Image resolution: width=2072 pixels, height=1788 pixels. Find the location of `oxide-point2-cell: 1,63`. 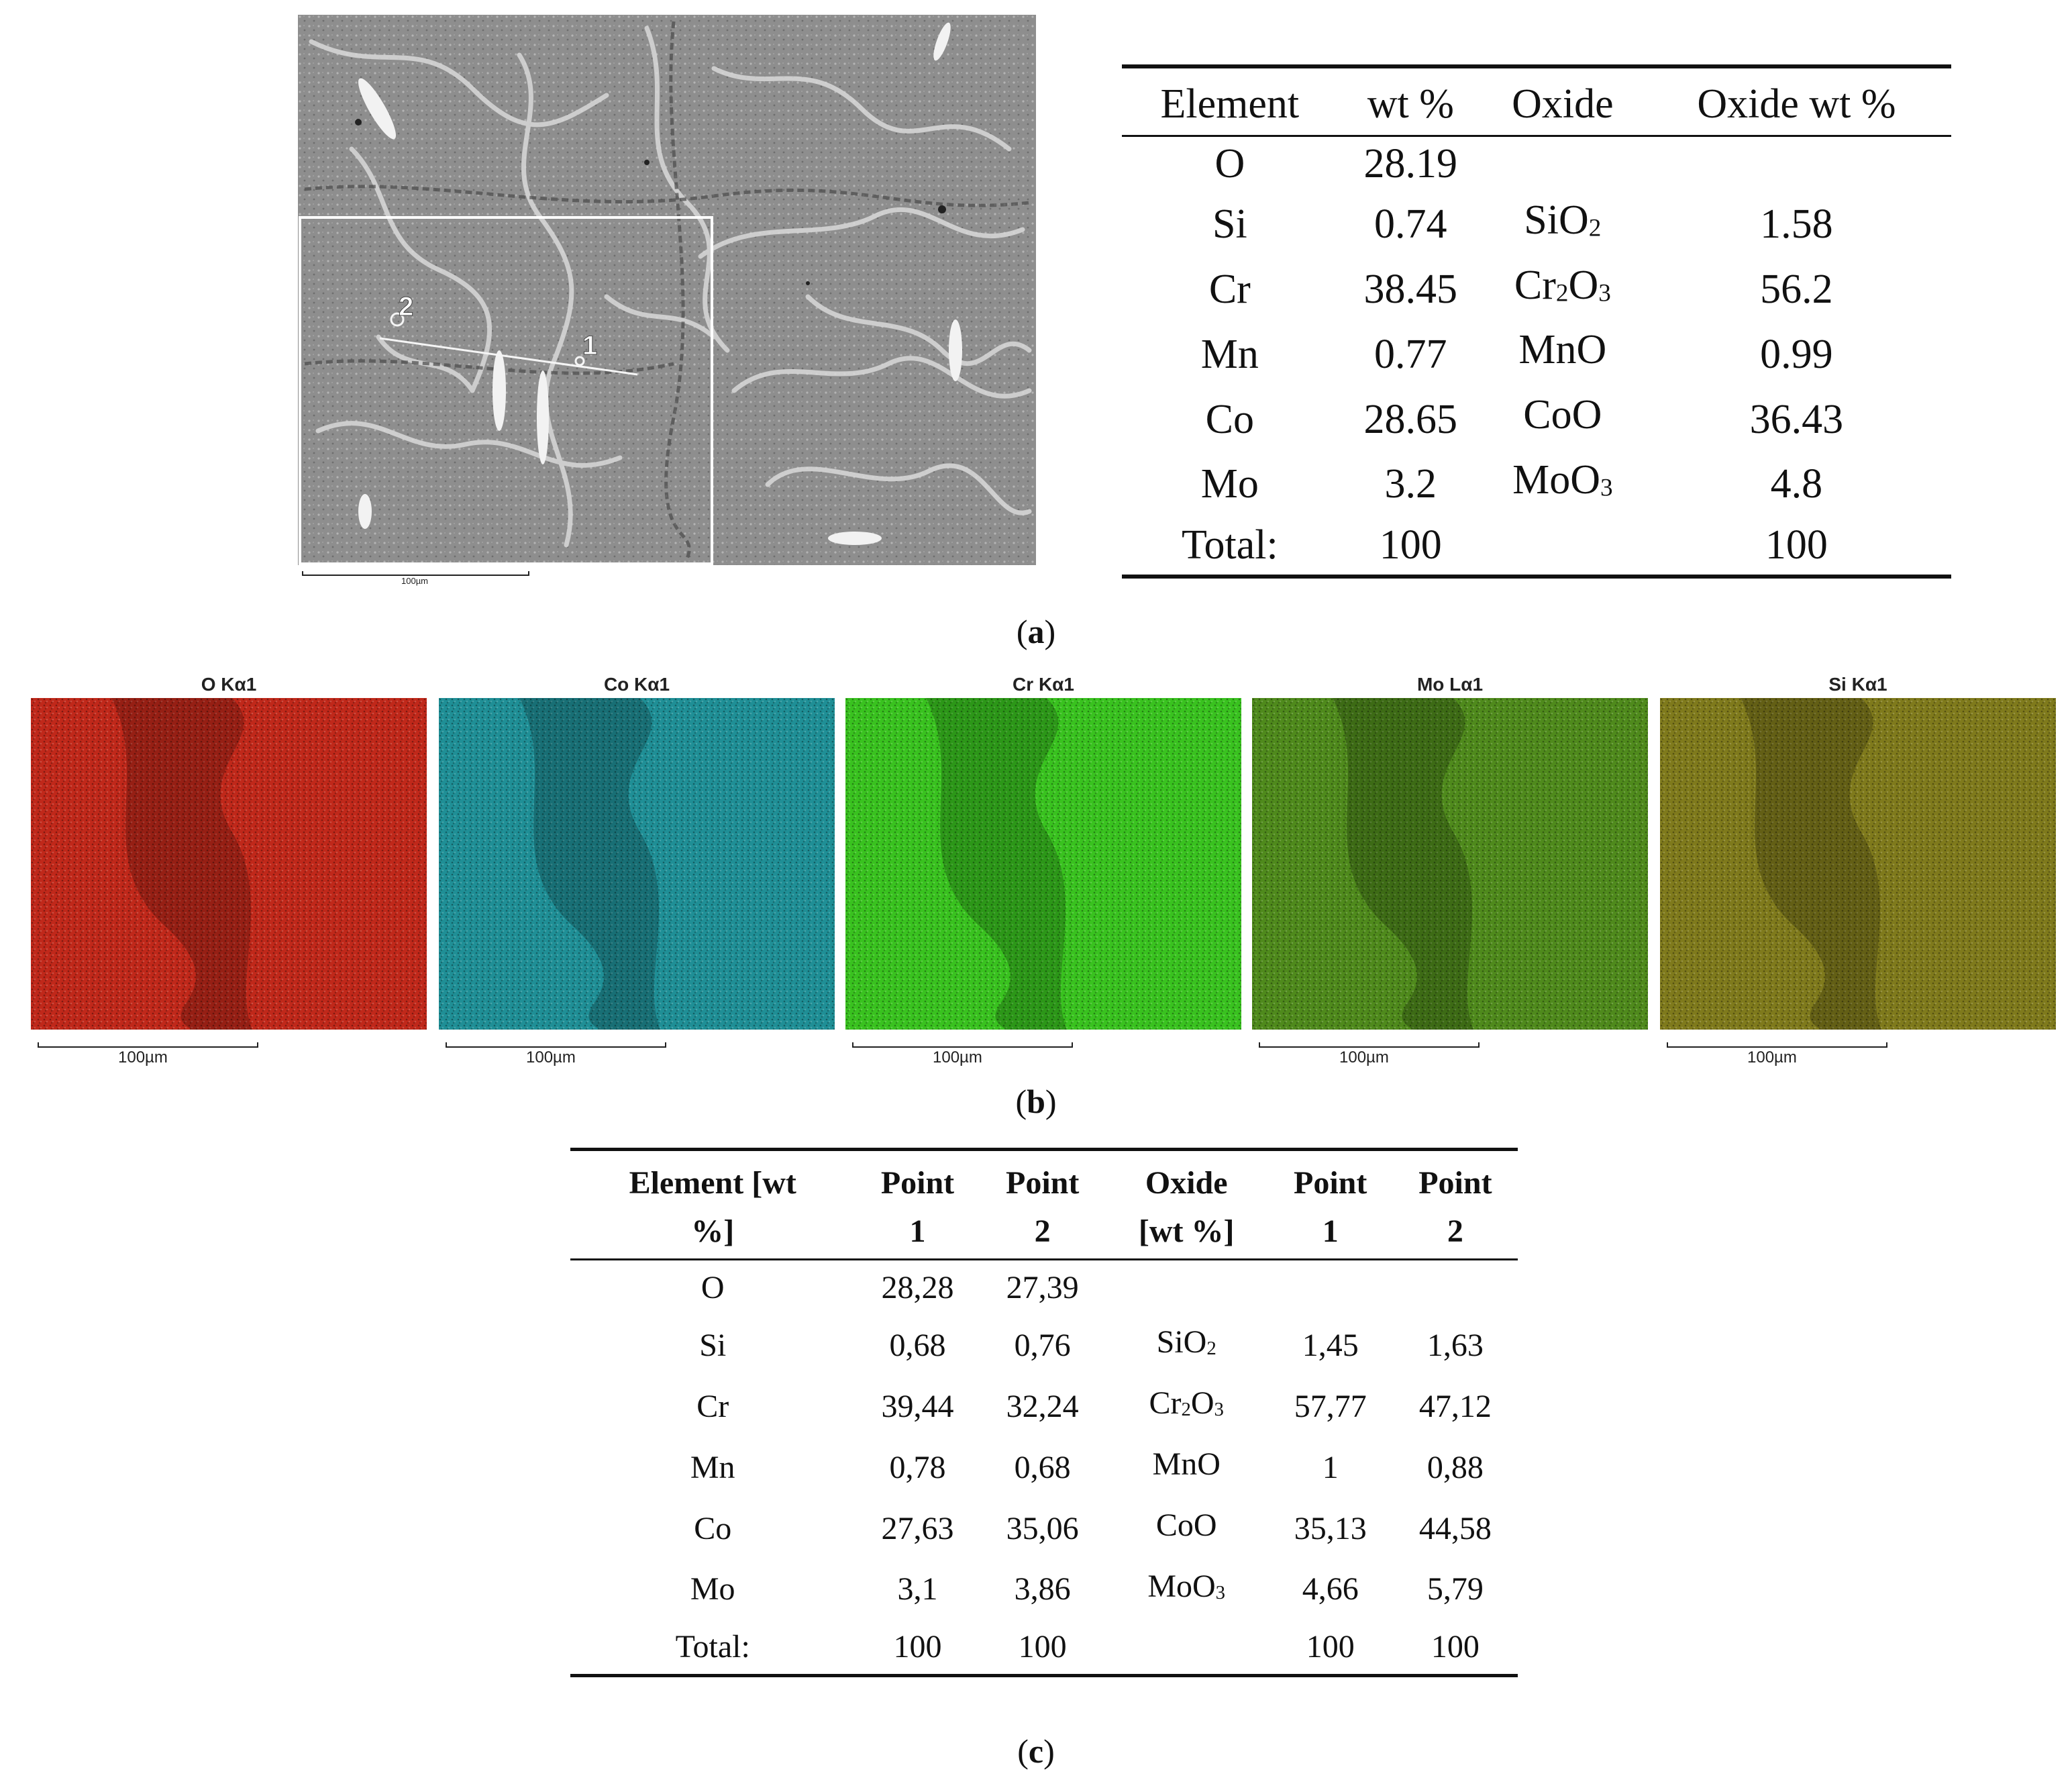

oxide-point2-cell: 1,63 is located at coordinates (1455, 1345).